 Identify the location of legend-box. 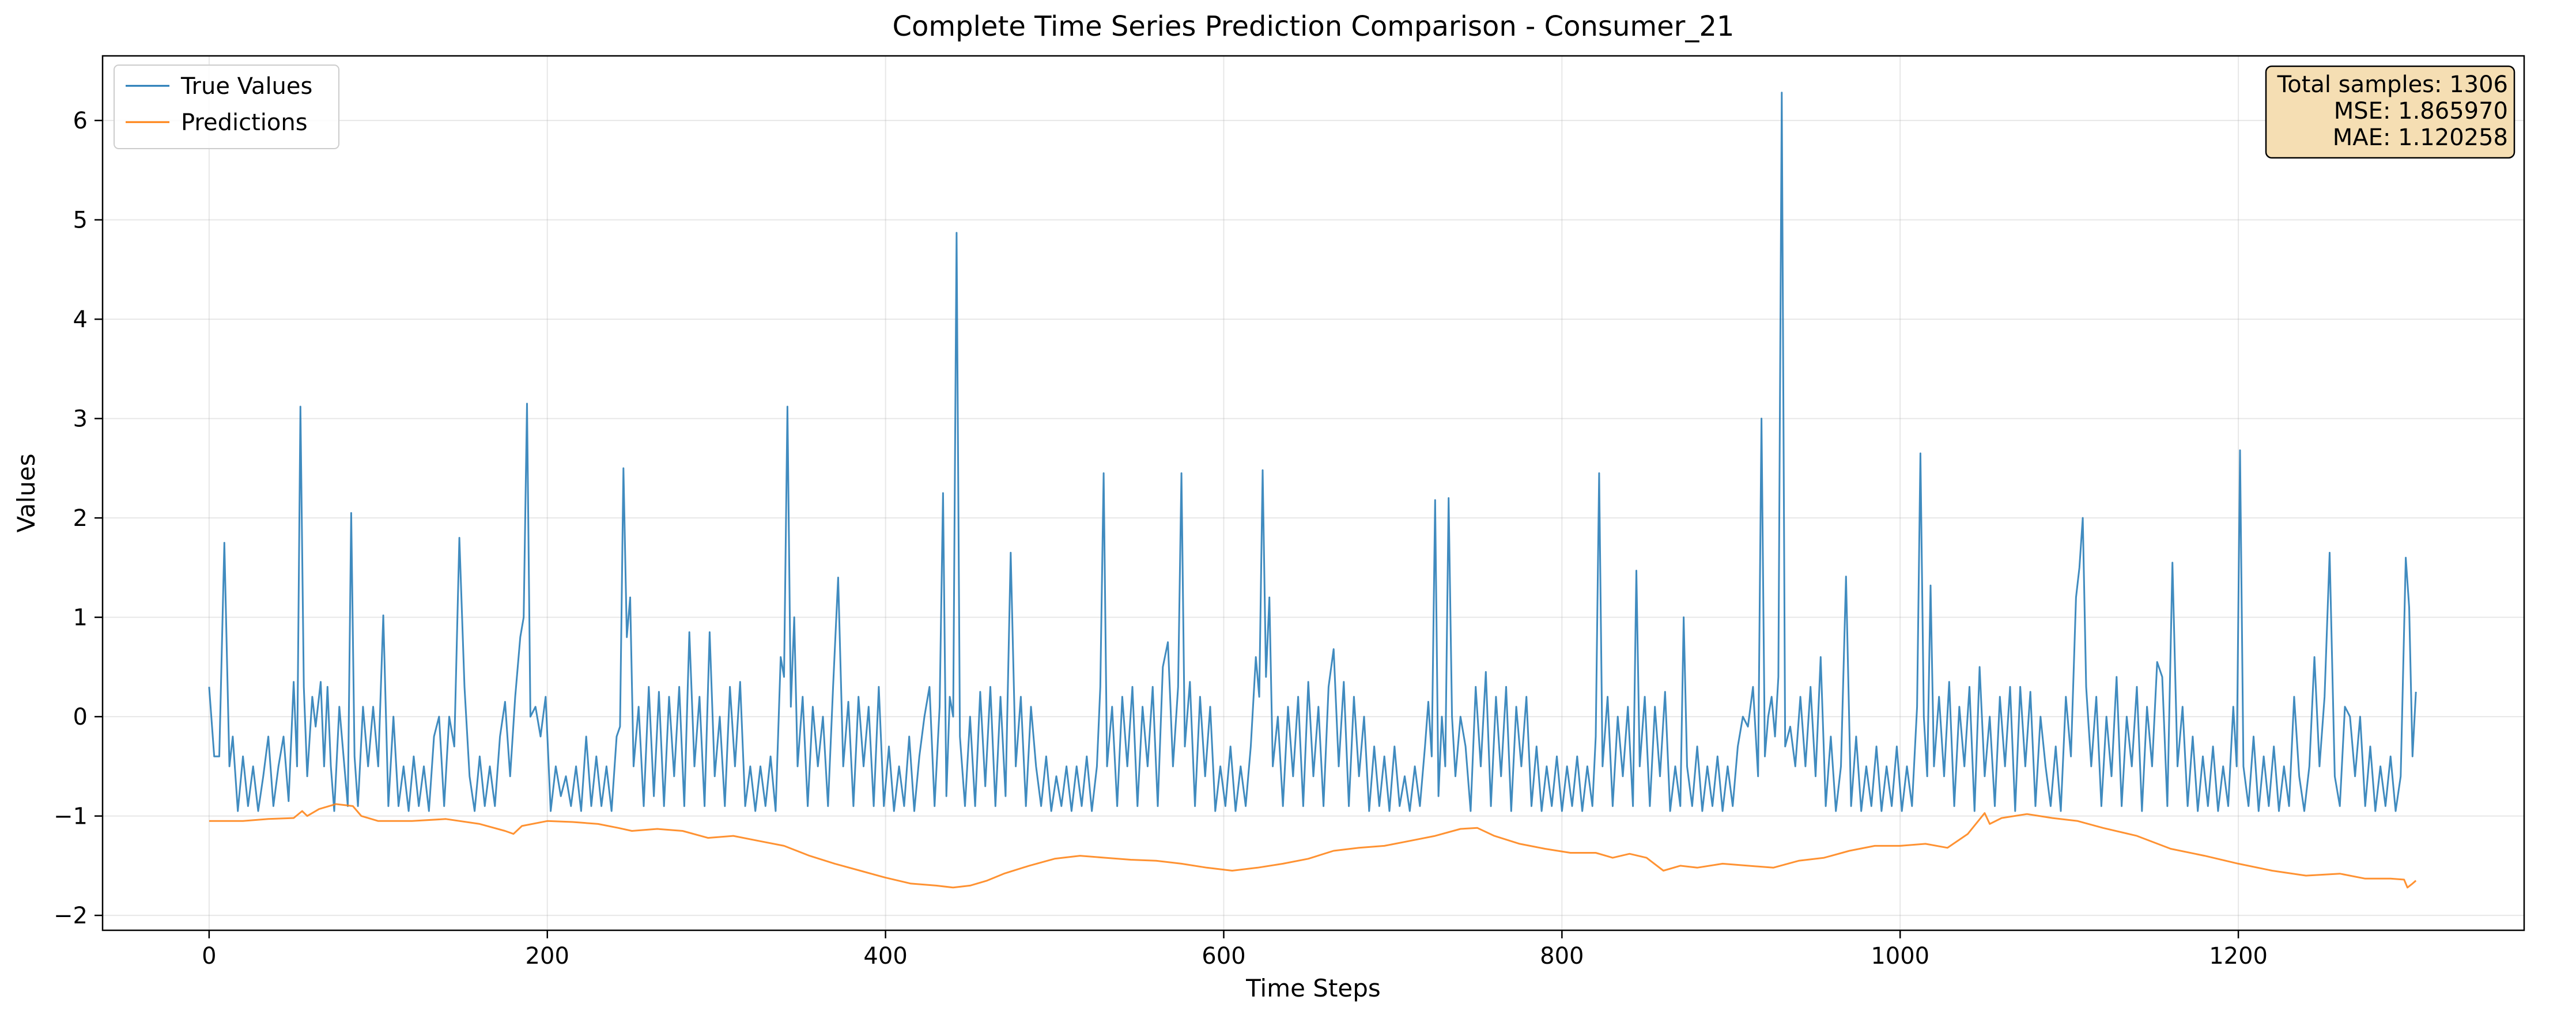
(226, 107).